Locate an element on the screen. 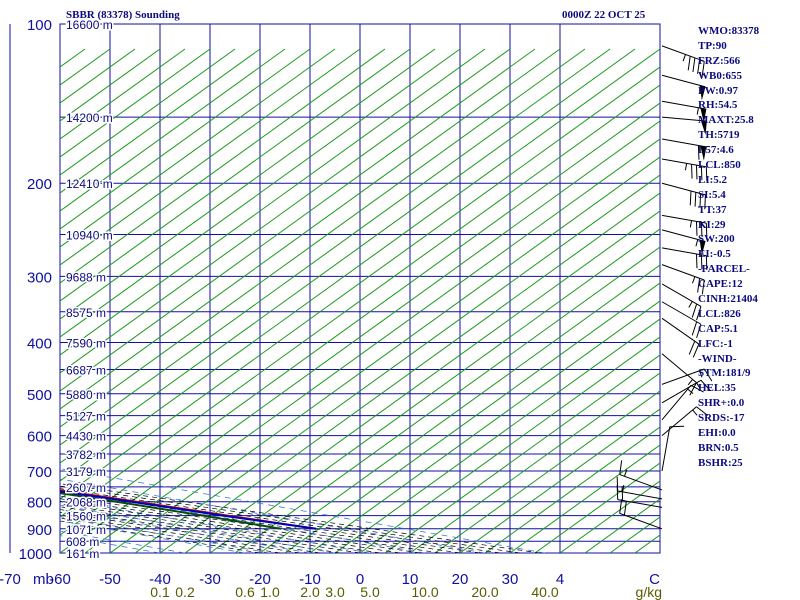 This screenshot has height=600, width=800. sounding-series is located at coordinates (188, 509).